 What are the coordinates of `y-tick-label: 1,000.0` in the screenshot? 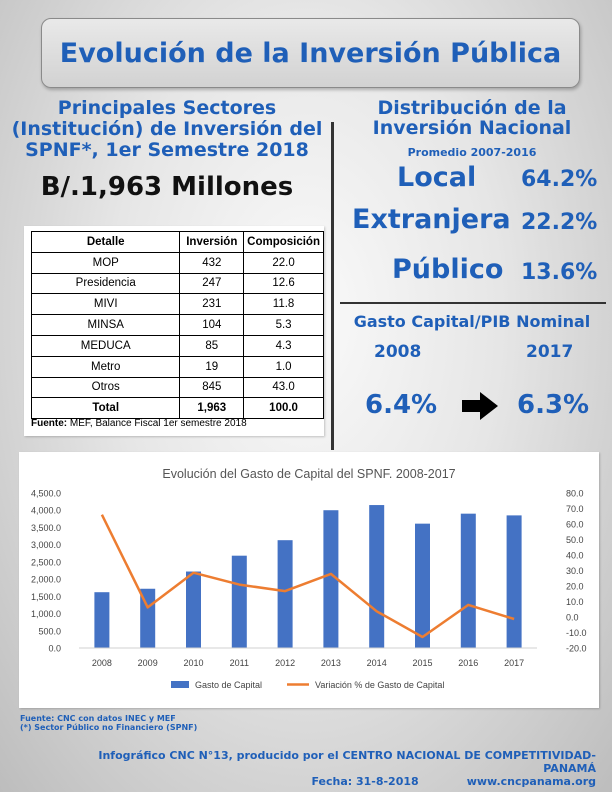 It's located at (46, 614).